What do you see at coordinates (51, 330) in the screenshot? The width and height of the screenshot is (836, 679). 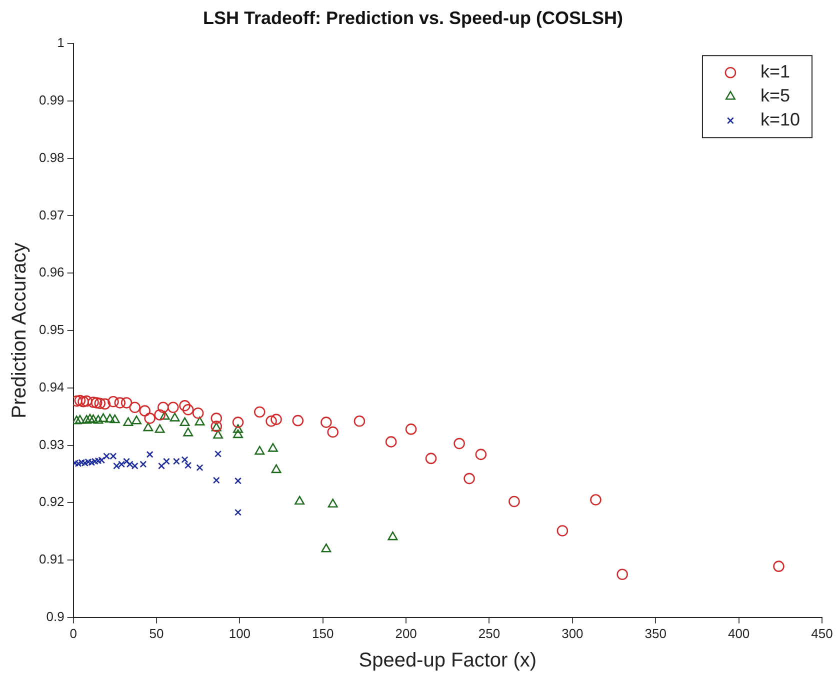 I see `y-tick-label: 0.95` at bounding box center [51, 330].